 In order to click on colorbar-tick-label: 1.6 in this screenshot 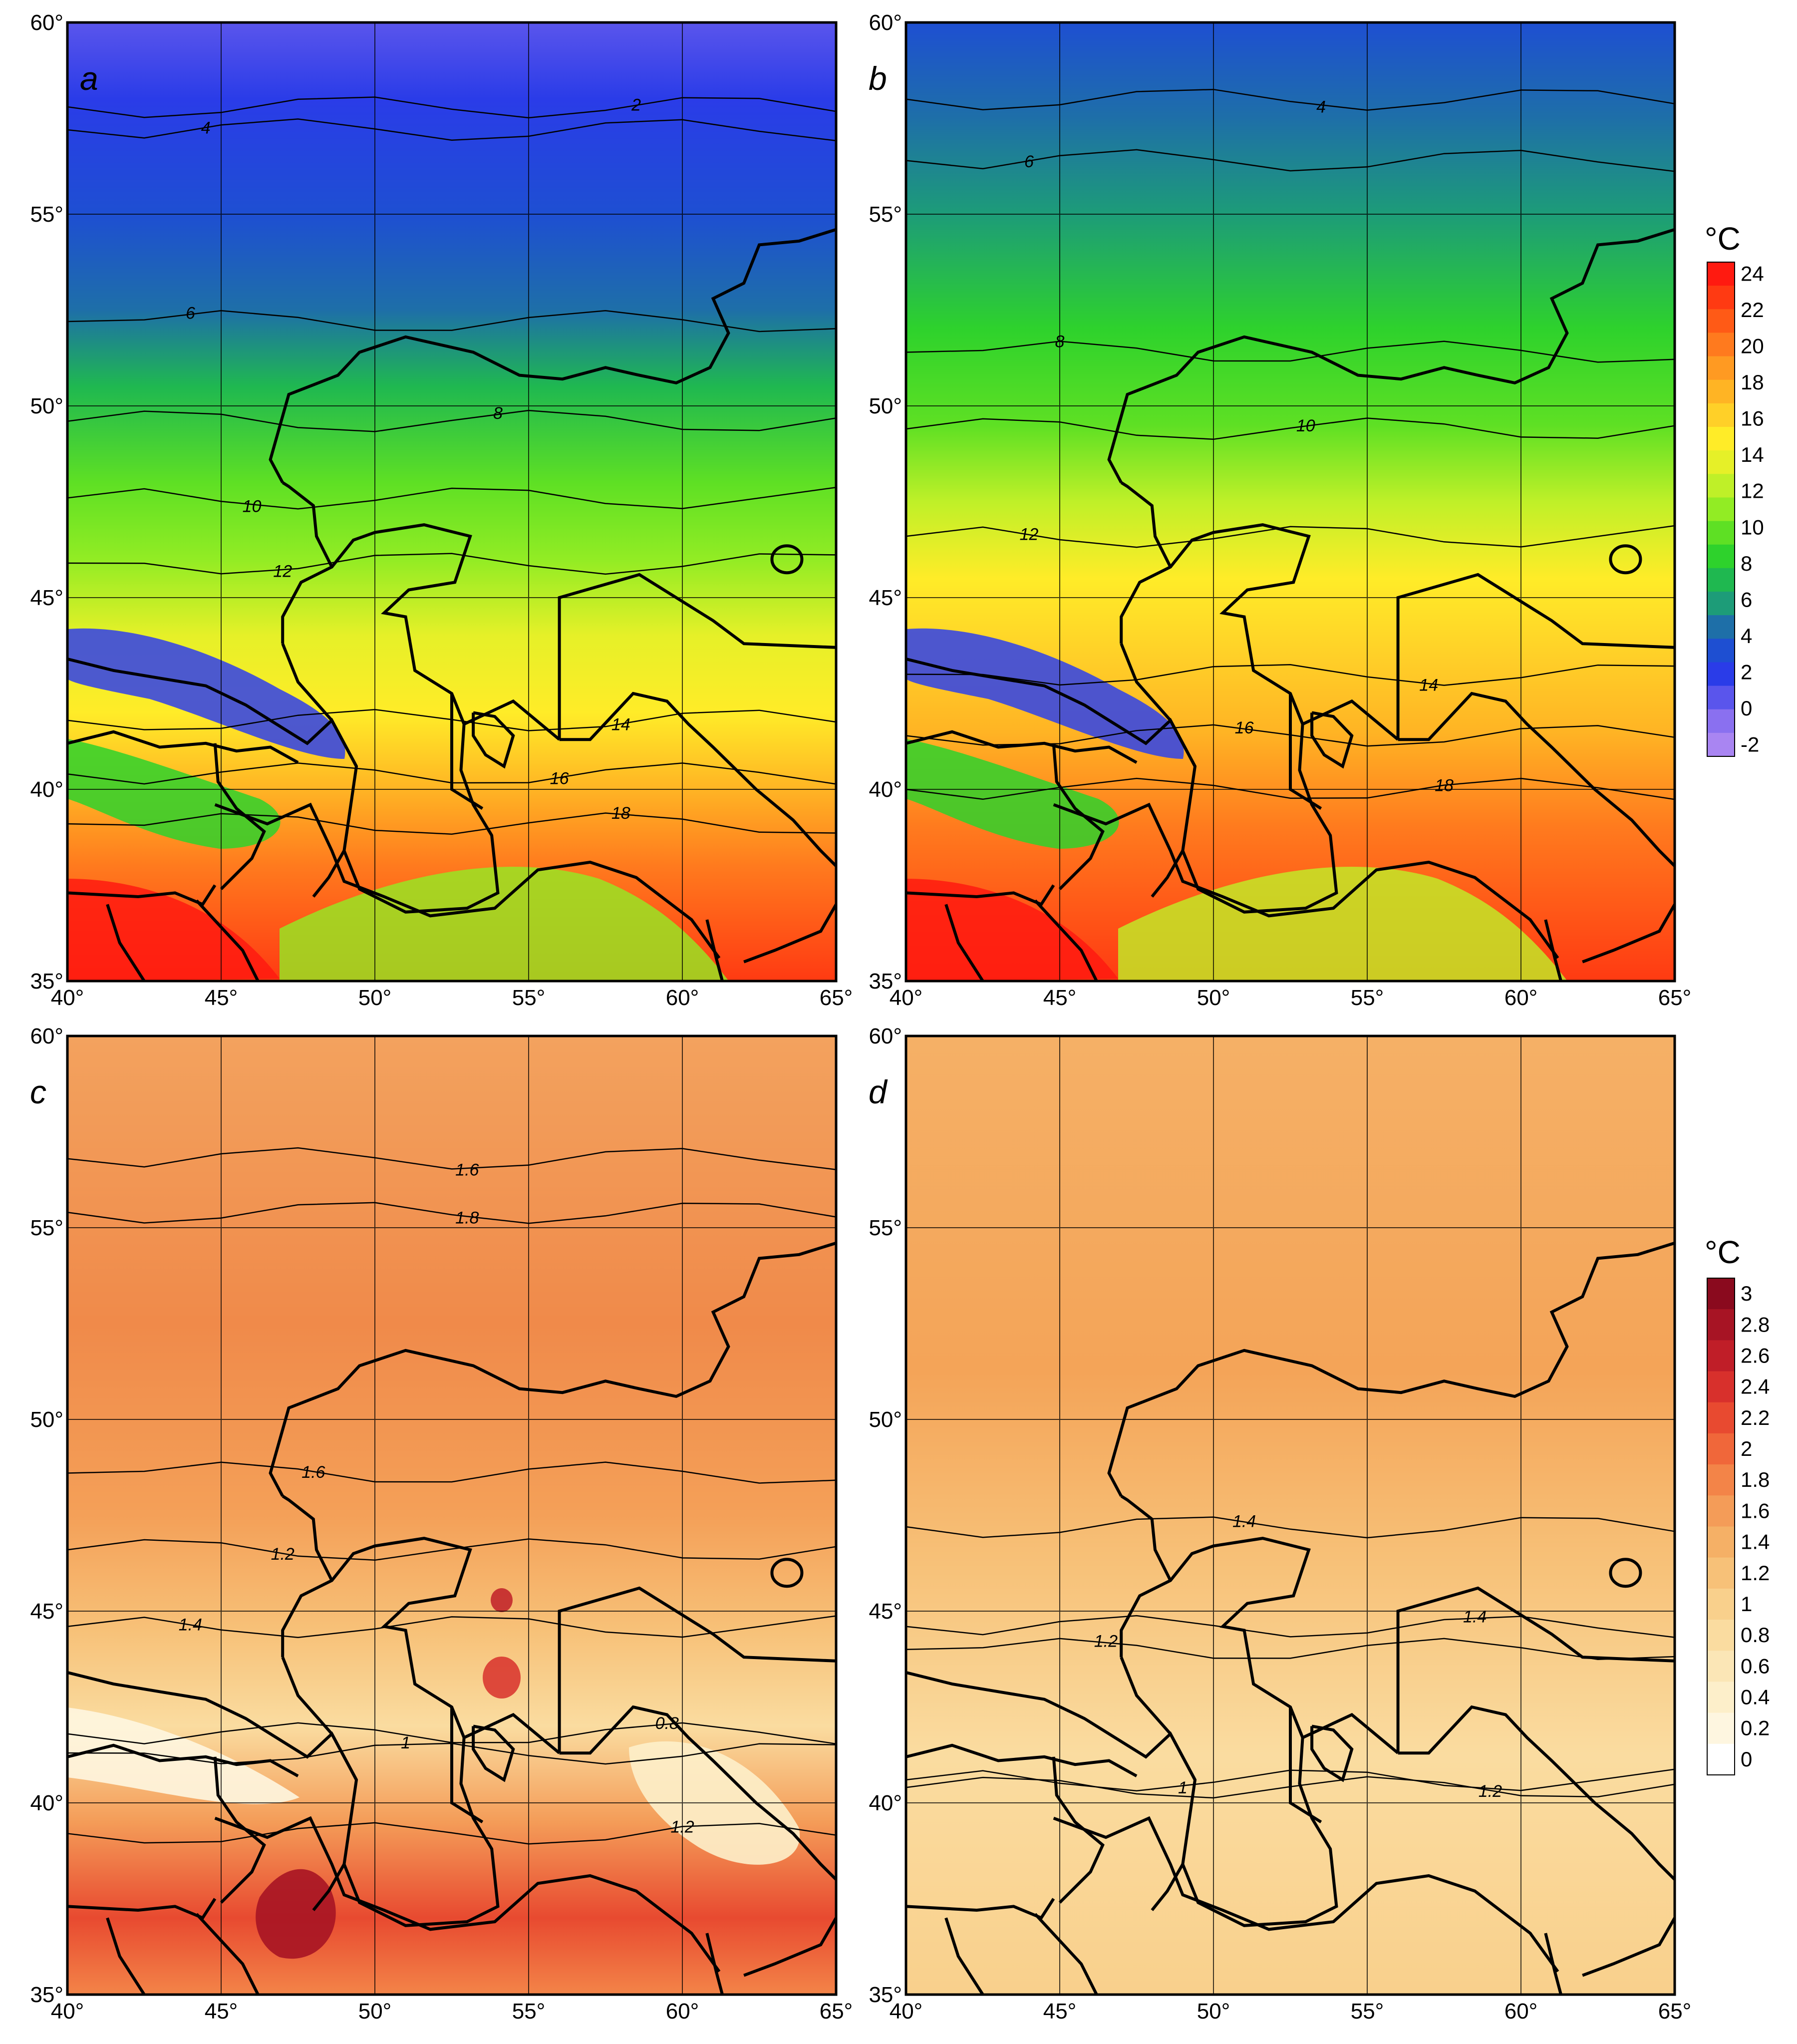, I will do `click(1755, 1510)`.